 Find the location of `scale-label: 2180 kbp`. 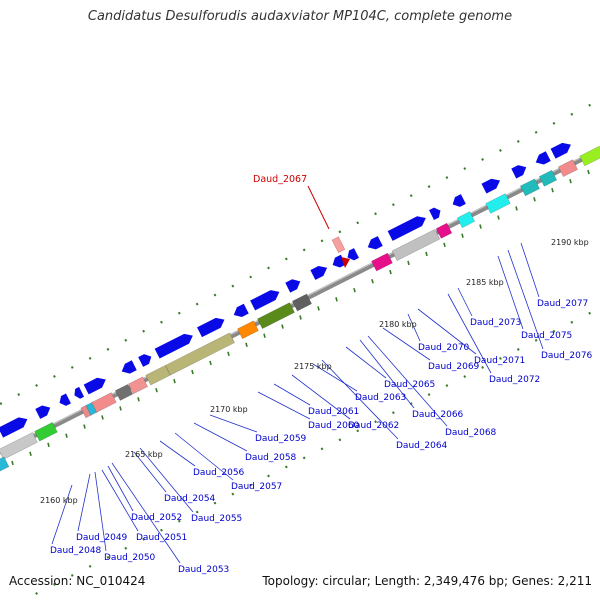

scale-label: 2180 kbp is located at coordinates (398, 324).